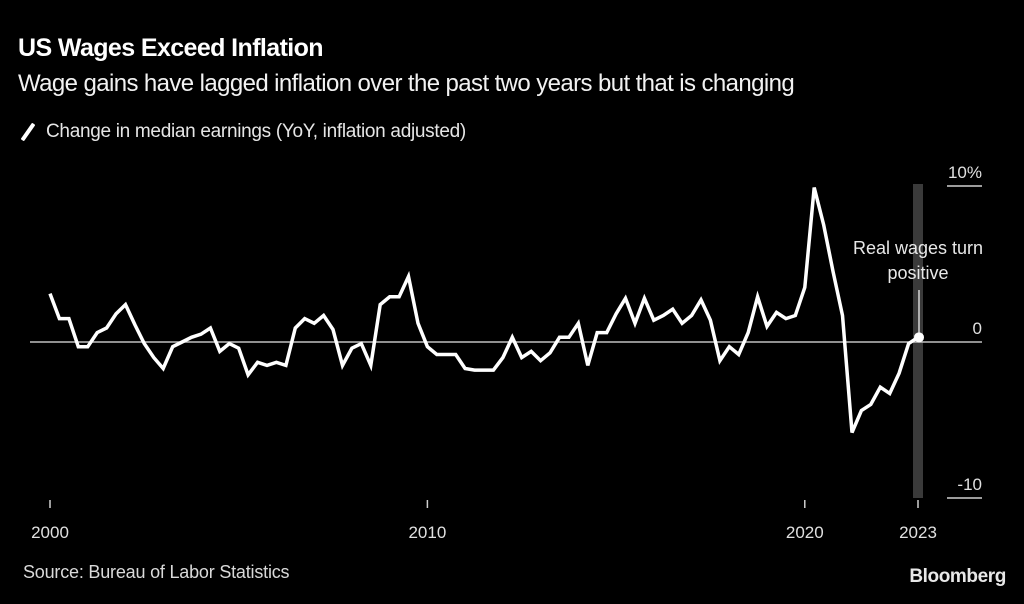 Image resolution: width=1024 pixels, height=604 pixels. Describe the element at coordinates (427, 532) in the screenshot. I see `x-tick-label: 2010` at that location.